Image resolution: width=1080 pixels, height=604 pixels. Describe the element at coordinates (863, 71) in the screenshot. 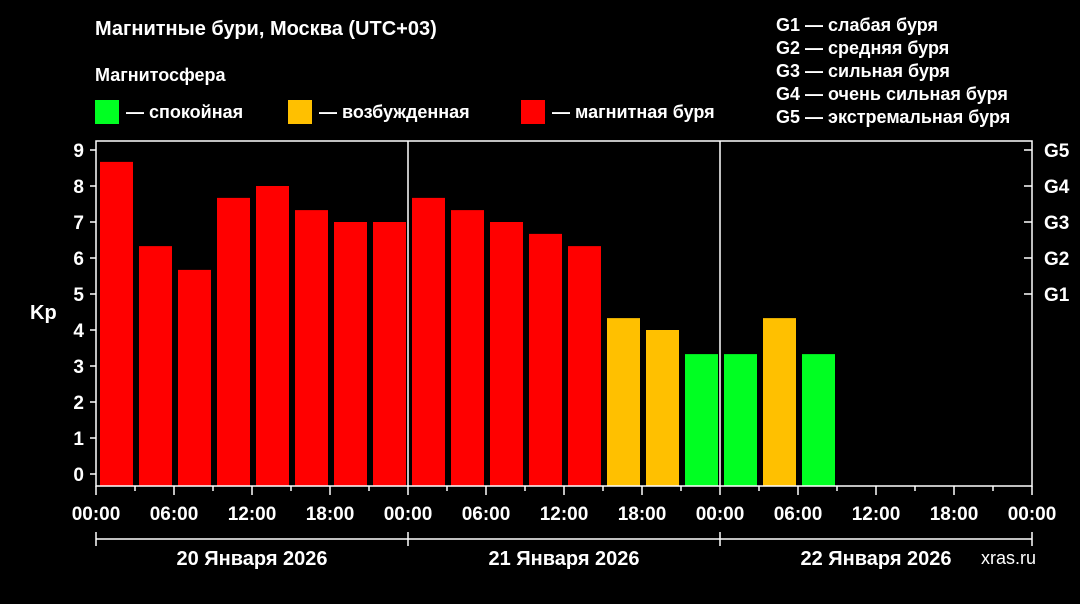

I see `g-scale-item: G3 — сильная буря` at that location.